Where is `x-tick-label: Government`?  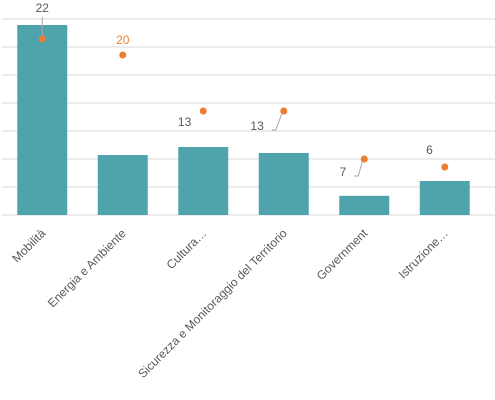 x-tick-label: Government is located at coordinates (342, 254).